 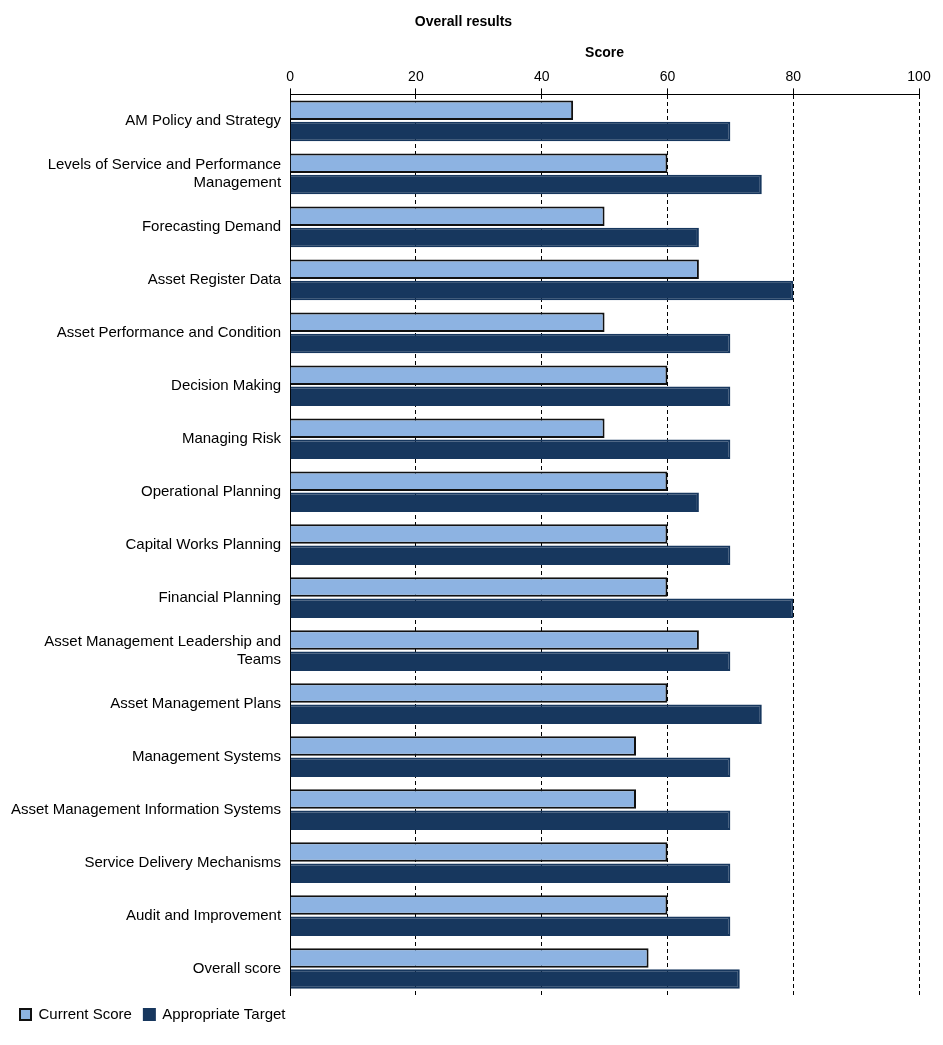 What do you see at coordinates (463, 21) in the screenshot?
I see `chart-title: Overall results` at bounding box center [463, 21].